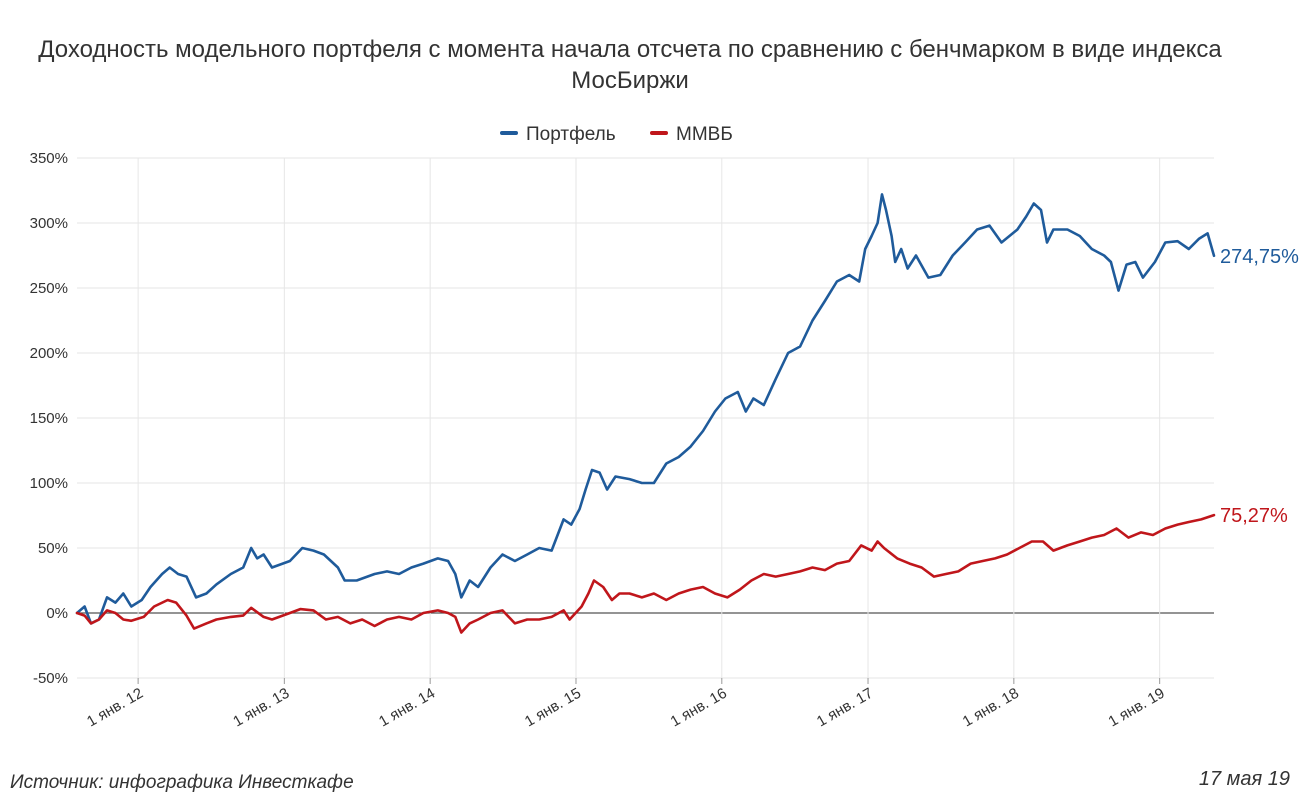  Describe the element at coordinates (1259, 386) in the screenshot. I see `end-labels: 274,75% 75,27%` at that location.